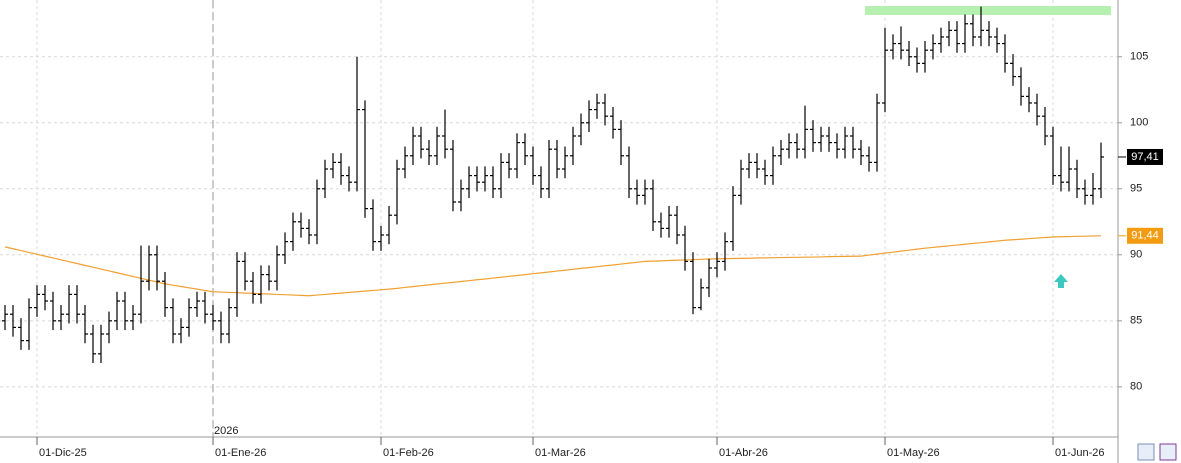 The image size is (1181, 463). I want to click on x-tick-label: 01-Abr-26, so click(743, 453).